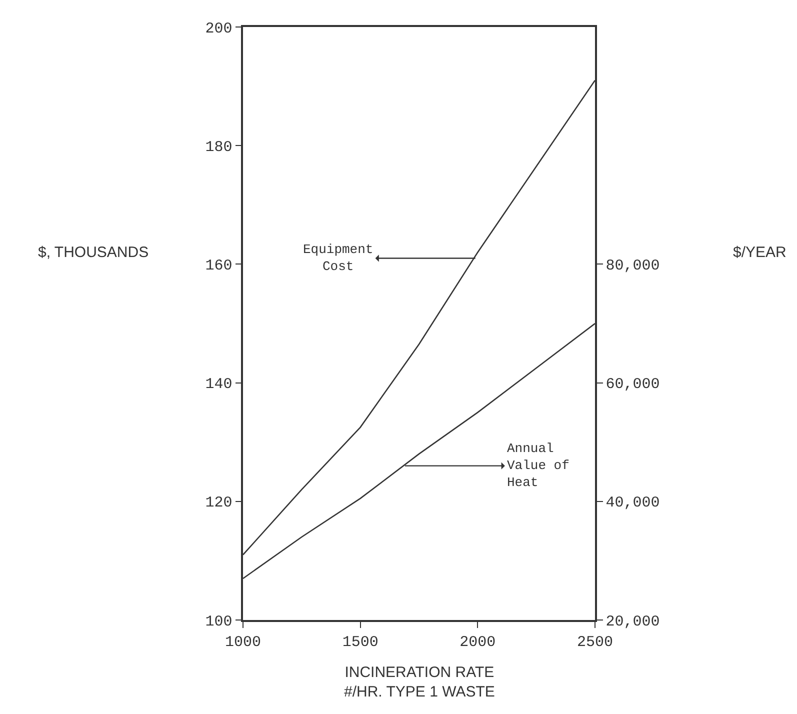 Image resolution: width=797 pixels, height=714 pixels. Describe the element at coordinates (218, 621) in the screenshot. I see `y-tick-label: 100` at that location.